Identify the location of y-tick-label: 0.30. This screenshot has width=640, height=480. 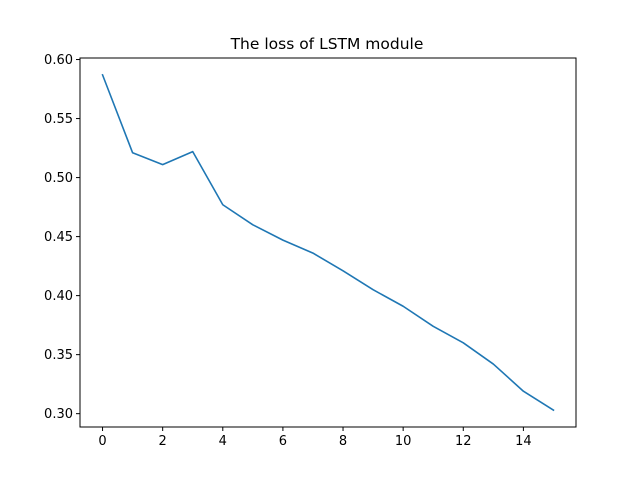
(58, 414).